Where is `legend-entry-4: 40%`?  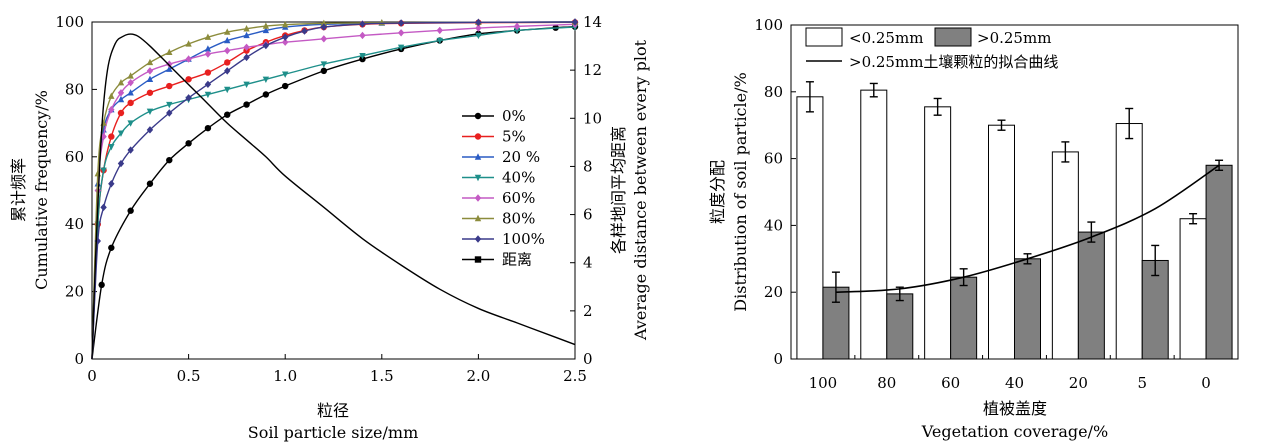 legend-entry-4: 40% is located at coordinates (498, 178).